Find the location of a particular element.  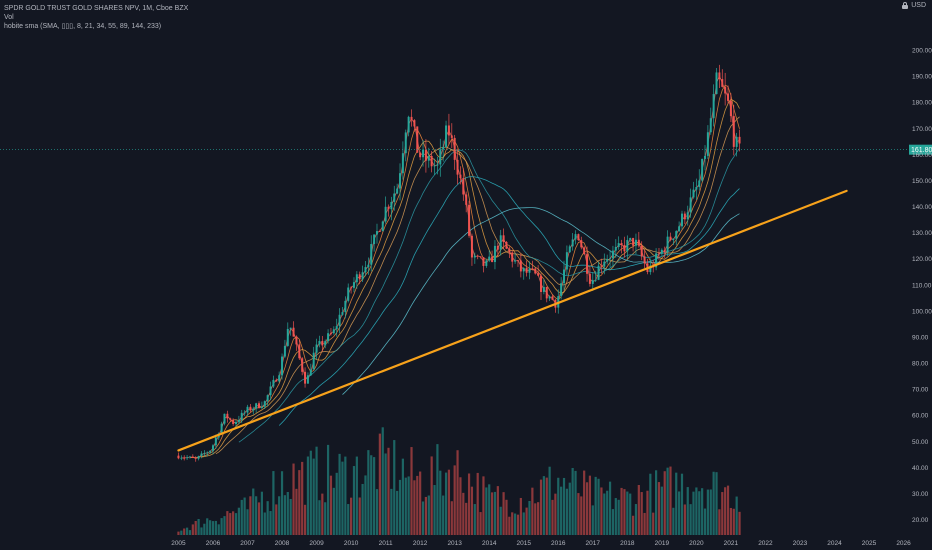

current-price-line: 161.80 is located at coordinates (466, 149).